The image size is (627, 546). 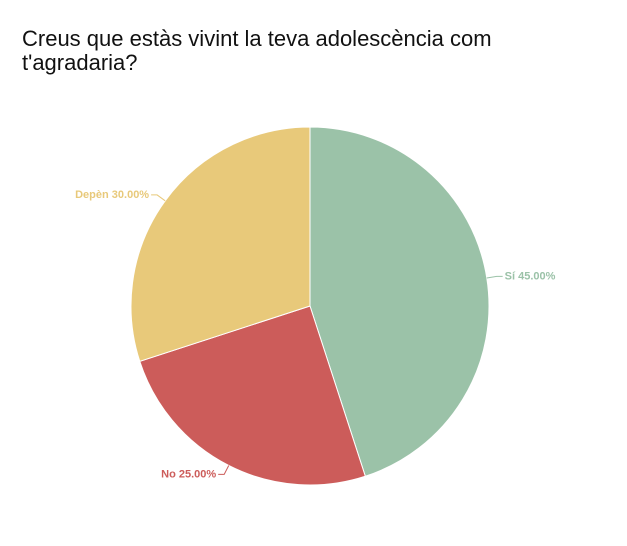 I want to click on slice-value-label: 30.00%, so click(x=131, y=195).